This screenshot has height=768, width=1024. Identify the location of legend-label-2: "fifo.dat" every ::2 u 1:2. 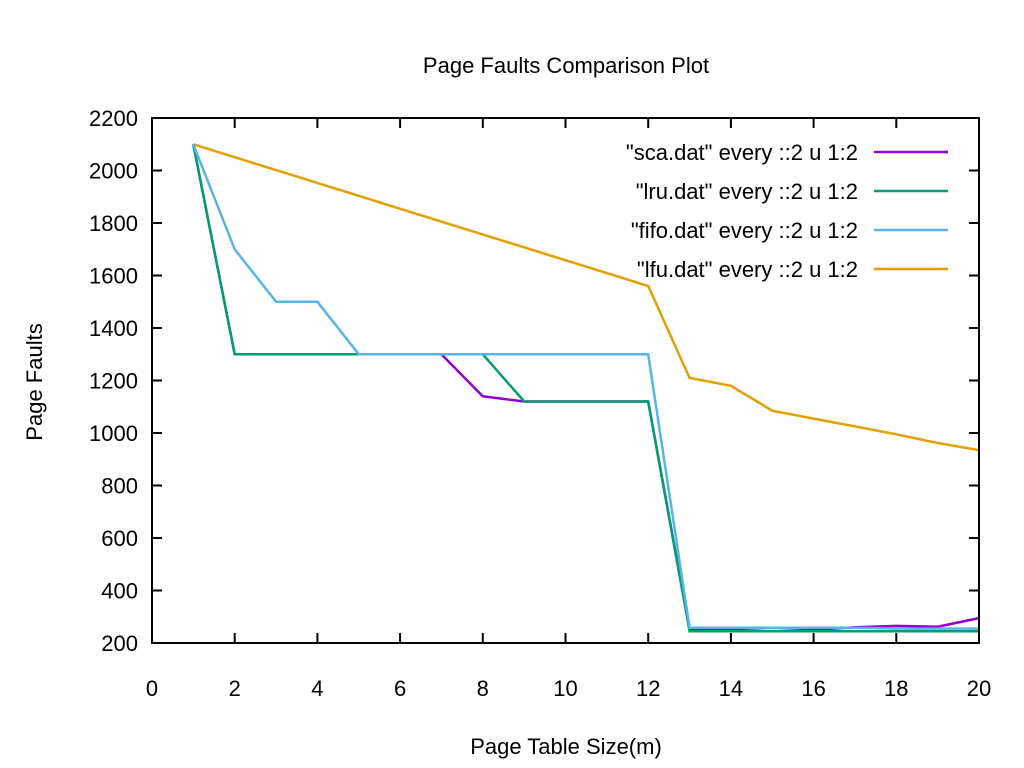
(744, 230).